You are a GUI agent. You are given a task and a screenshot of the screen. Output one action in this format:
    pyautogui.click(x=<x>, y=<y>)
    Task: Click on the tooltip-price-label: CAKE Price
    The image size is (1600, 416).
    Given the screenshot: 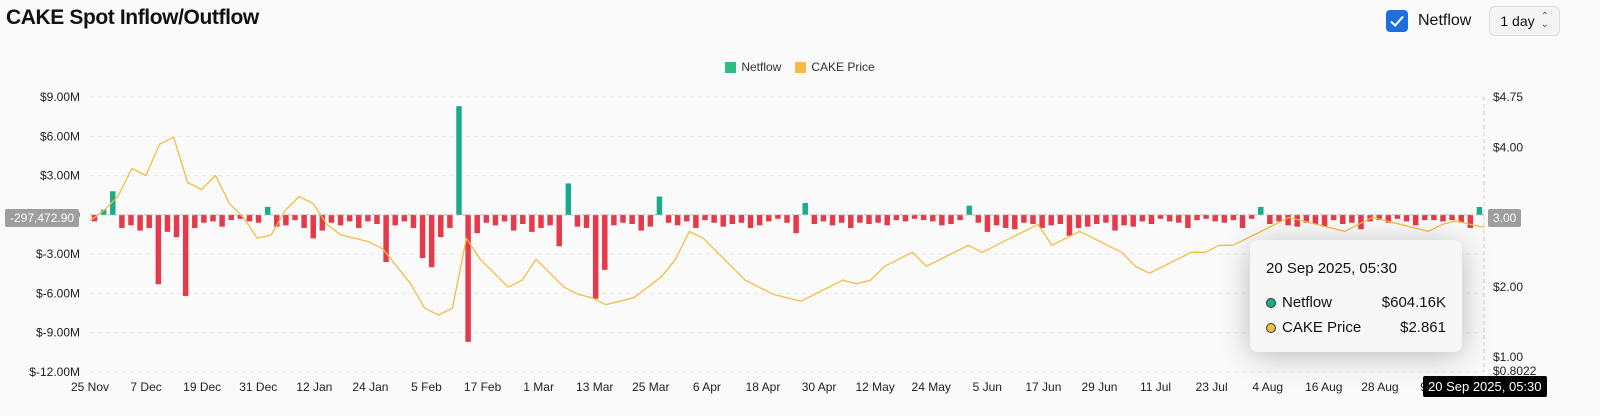 What is the action you would take?
    pyautogui.click(x=1322, y=327)
    